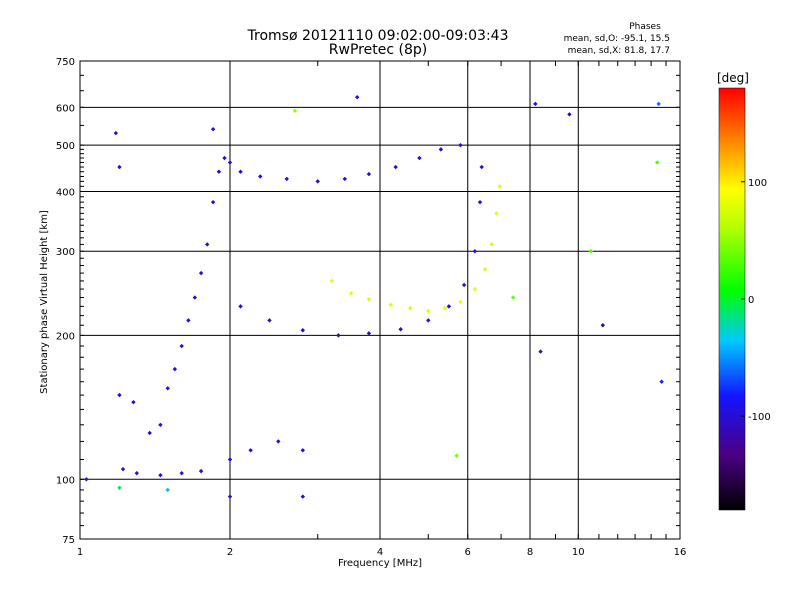  What do you see at coordinates (378, 50) in the screenshot?
I see `chart-subtitle: RwPretec (8p)` at bounding box center [378, 50].